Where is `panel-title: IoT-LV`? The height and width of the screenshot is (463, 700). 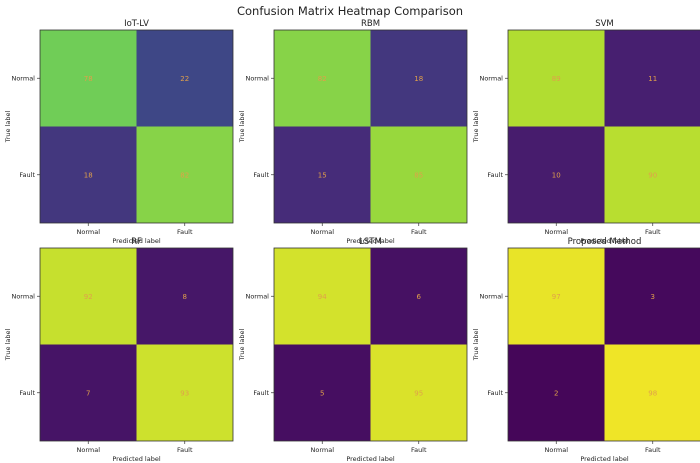
panel-title: IoT-LV is located at coordinates (136, 24).